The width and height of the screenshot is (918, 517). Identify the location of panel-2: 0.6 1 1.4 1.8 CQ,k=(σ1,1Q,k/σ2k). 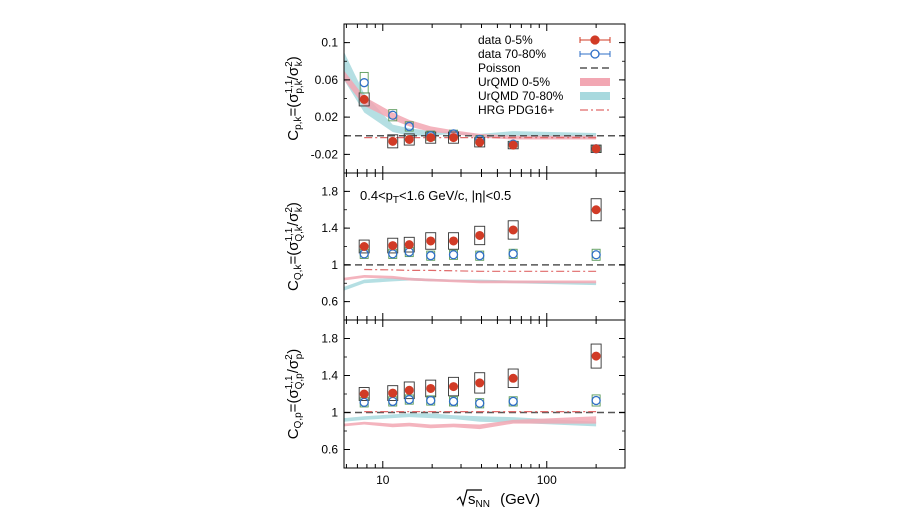
(455, 246).